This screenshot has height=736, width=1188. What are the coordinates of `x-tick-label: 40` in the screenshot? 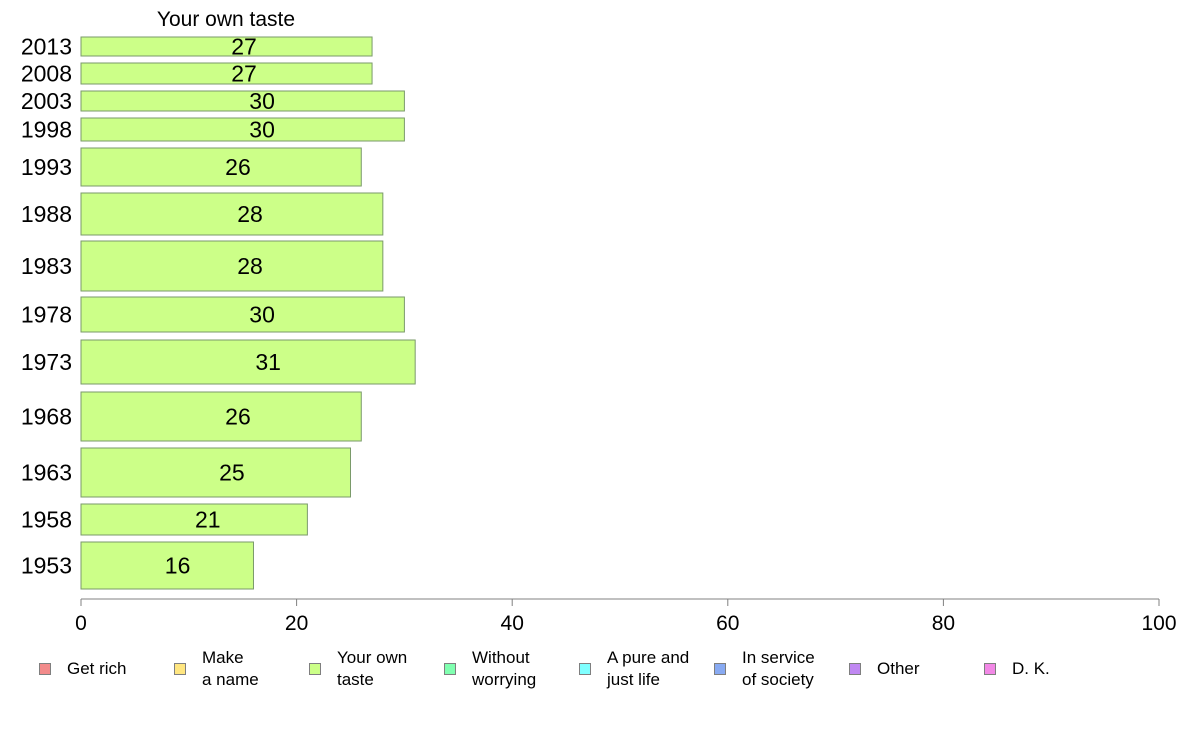 It's located at (512, 623).